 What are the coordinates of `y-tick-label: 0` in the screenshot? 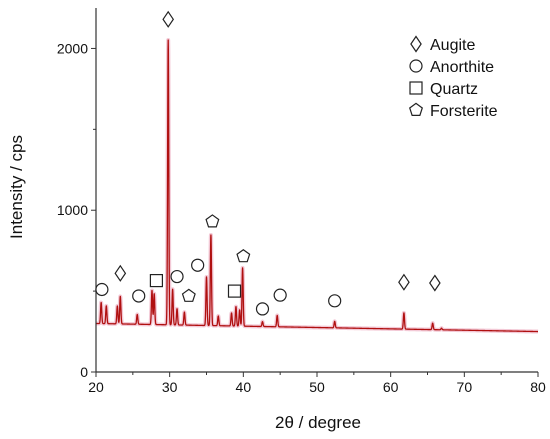 It's located at (84, 372).